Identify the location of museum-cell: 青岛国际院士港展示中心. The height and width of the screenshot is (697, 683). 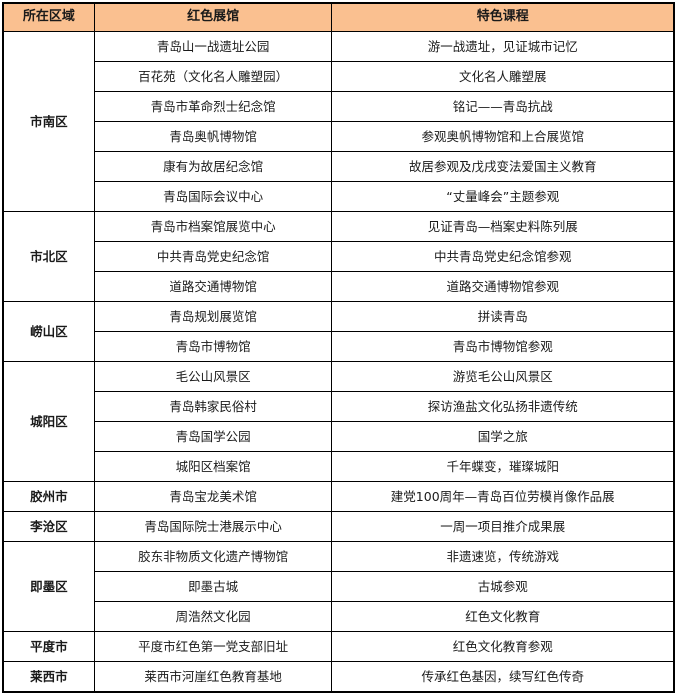
(213, 526).